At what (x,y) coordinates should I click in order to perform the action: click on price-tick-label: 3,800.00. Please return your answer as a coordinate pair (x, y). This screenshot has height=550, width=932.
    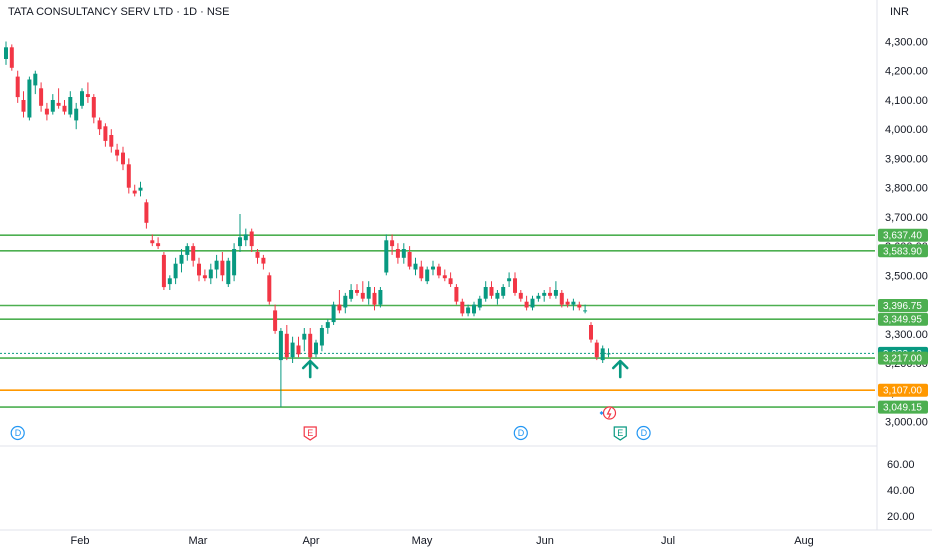
    Looking at the image, I should click on (906, 189).